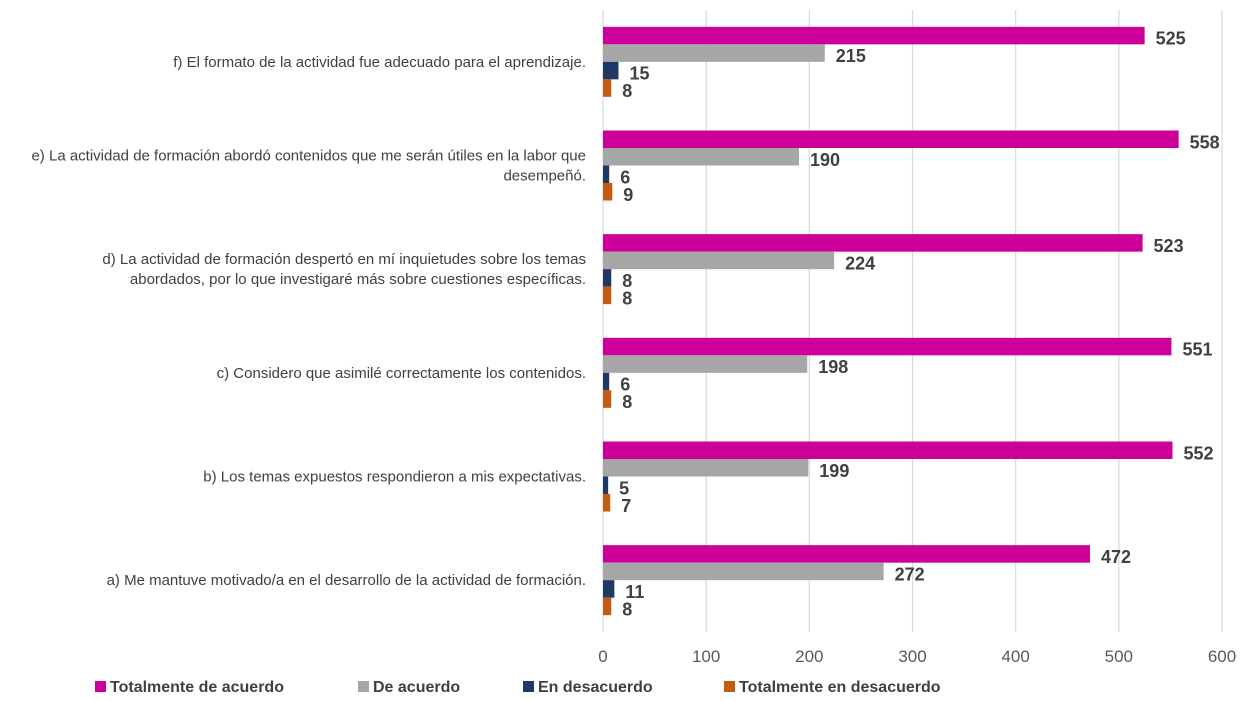 Image resolution: width=1240 pixels, height=701 pixels. Describe the element at coordinates (1119, 656) in the screenshot. I see `x-tick-label: 500` at that location.